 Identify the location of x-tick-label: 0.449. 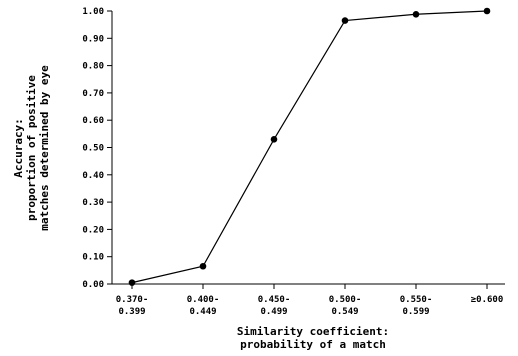
(202, 312).